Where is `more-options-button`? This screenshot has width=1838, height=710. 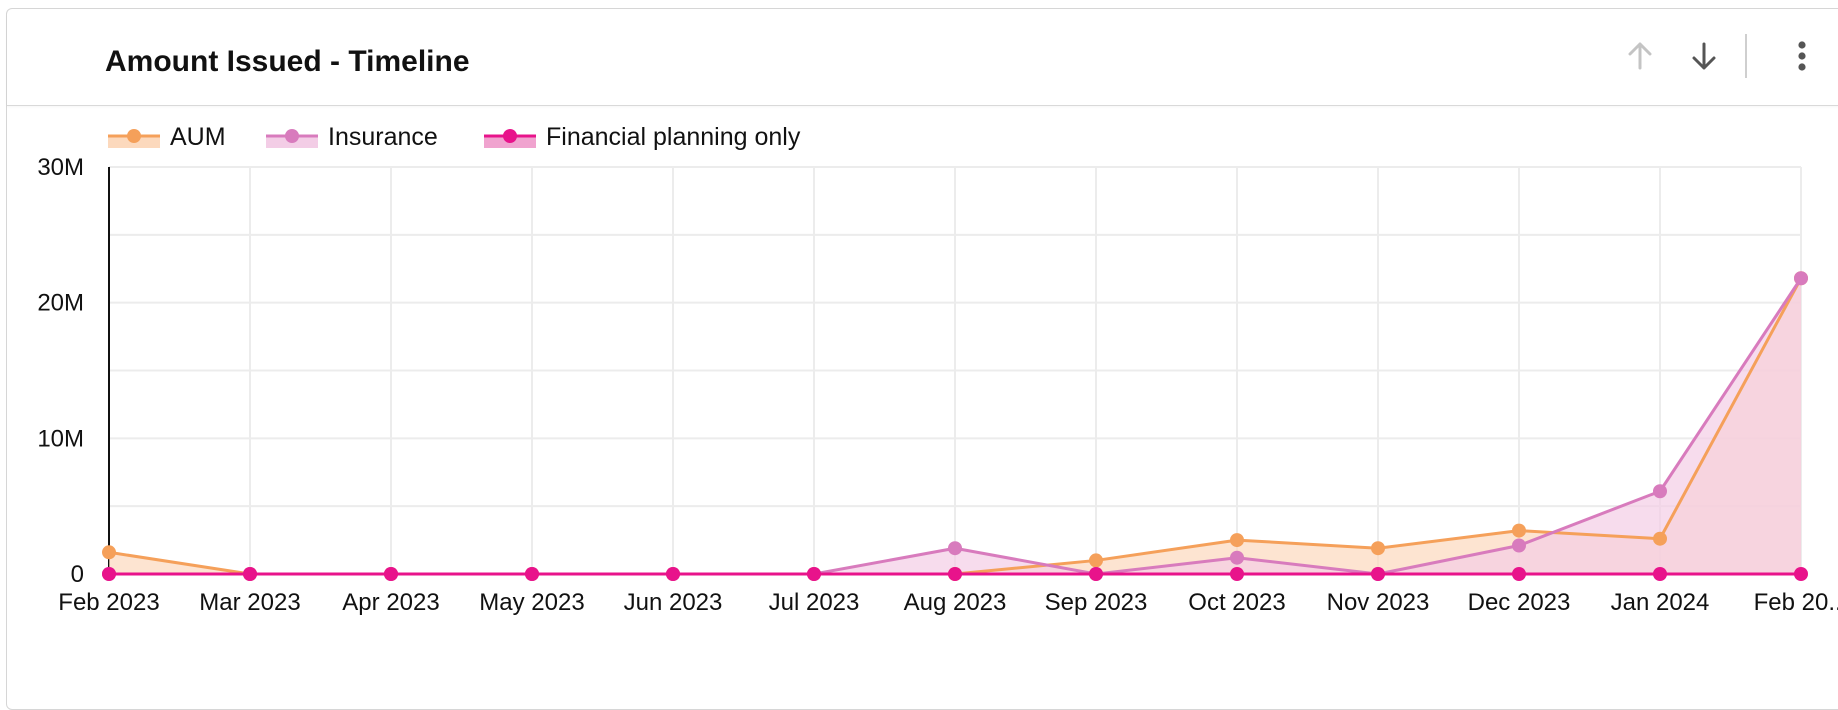 more-options-button is located at coordinates (1802, 56).